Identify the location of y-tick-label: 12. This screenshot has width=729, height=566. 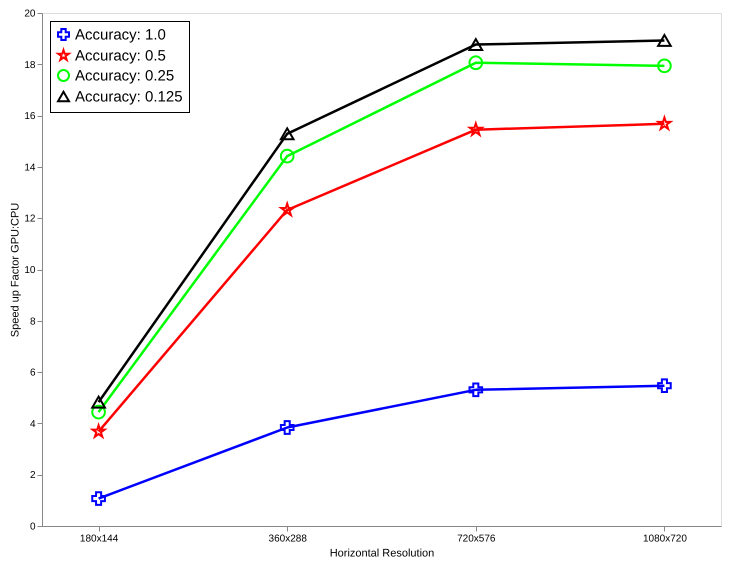
(30, 219).